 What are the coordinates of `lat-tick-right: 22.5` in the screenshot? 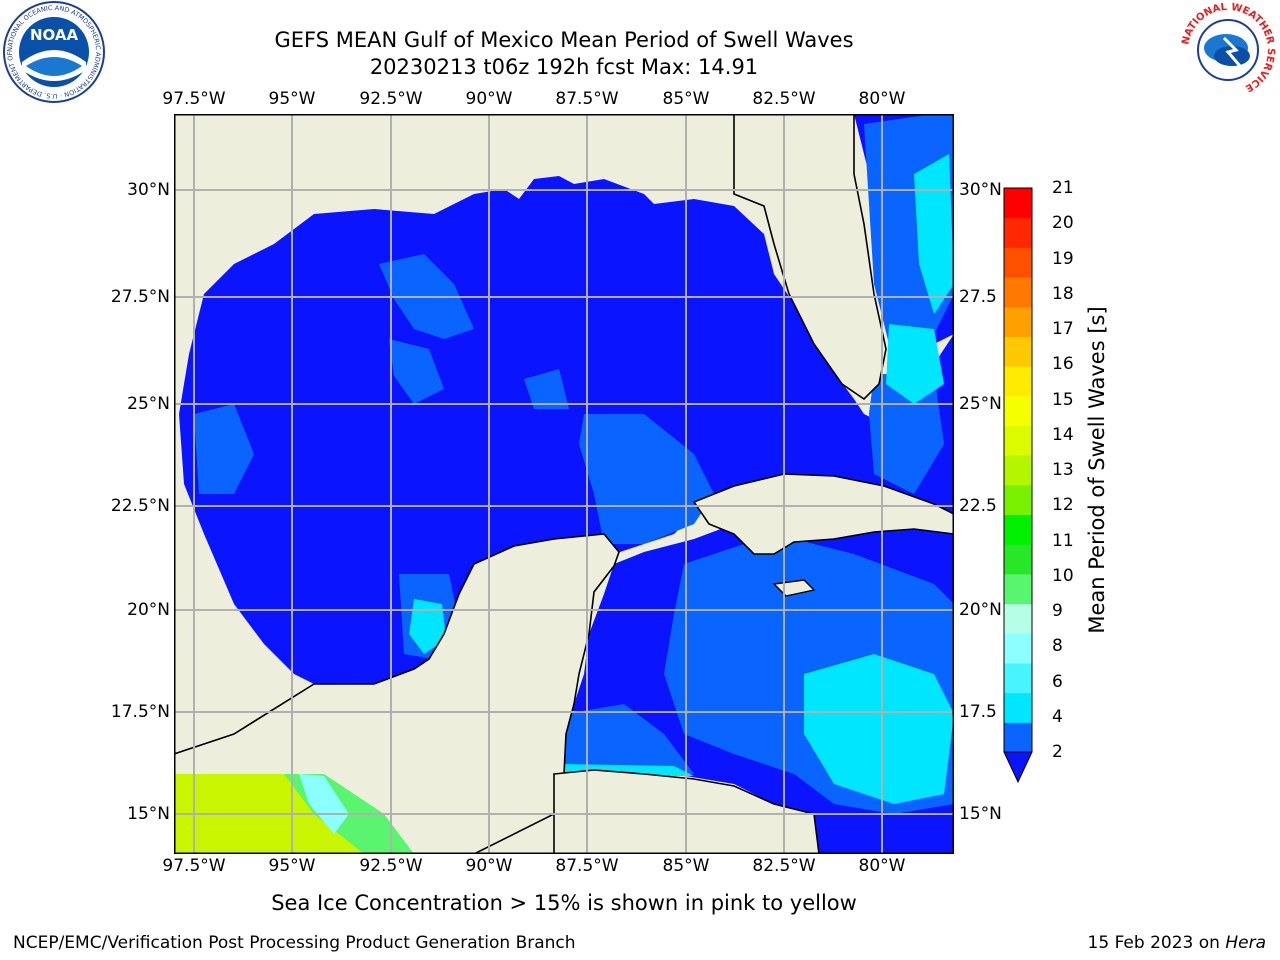 It's located at (978, 506).